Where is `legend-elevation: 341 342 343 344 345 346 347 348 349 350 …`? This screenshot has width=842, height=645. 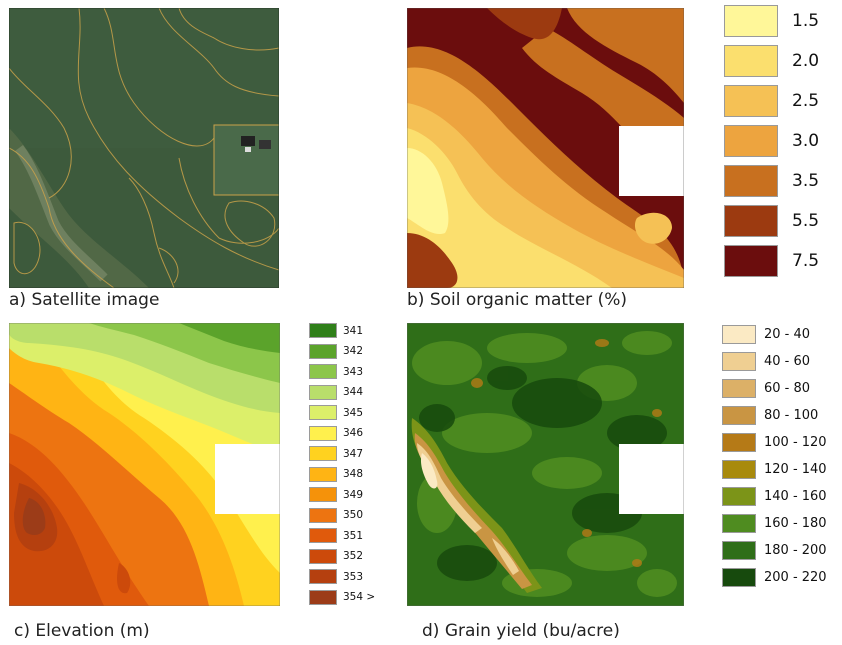
legend-elevation: 341 342 343 344 345 346 347 348 349 350 … is located at coordinates (349, 468).